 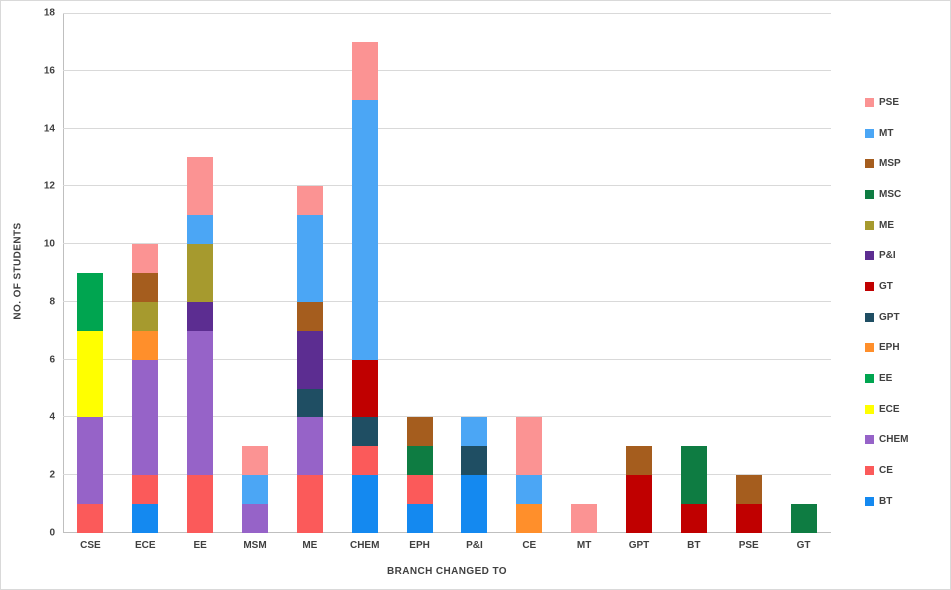 What do you see at coordinates (145, 545) in the screenshot?
I see `x-tick-label-ECE: ECE` at bounding box center [145, 545].